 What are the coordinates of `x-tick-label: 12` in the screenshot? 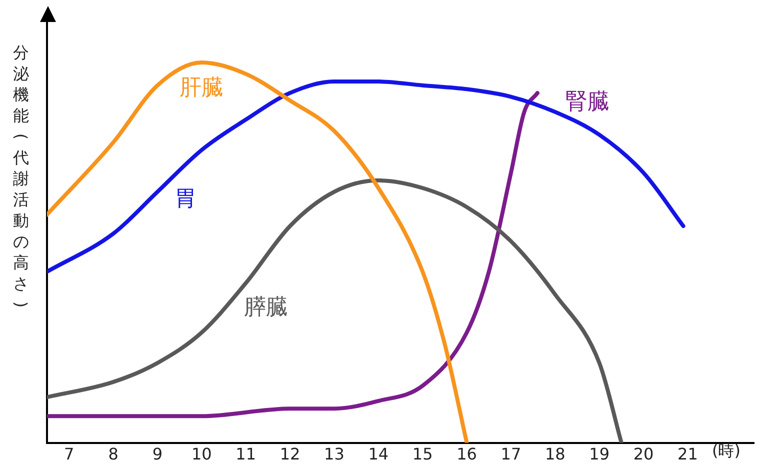 It's located at (290, 454).